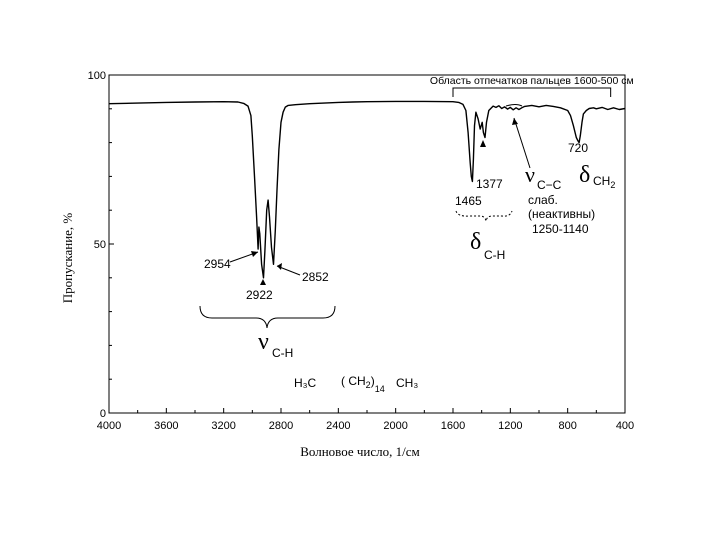 Image resolution: width=720 pixels, height=540 pixels. Describe the element at coordinates (67, 258) in the screenshot. I see `y-axis-label: Пропускание, %` at that location.